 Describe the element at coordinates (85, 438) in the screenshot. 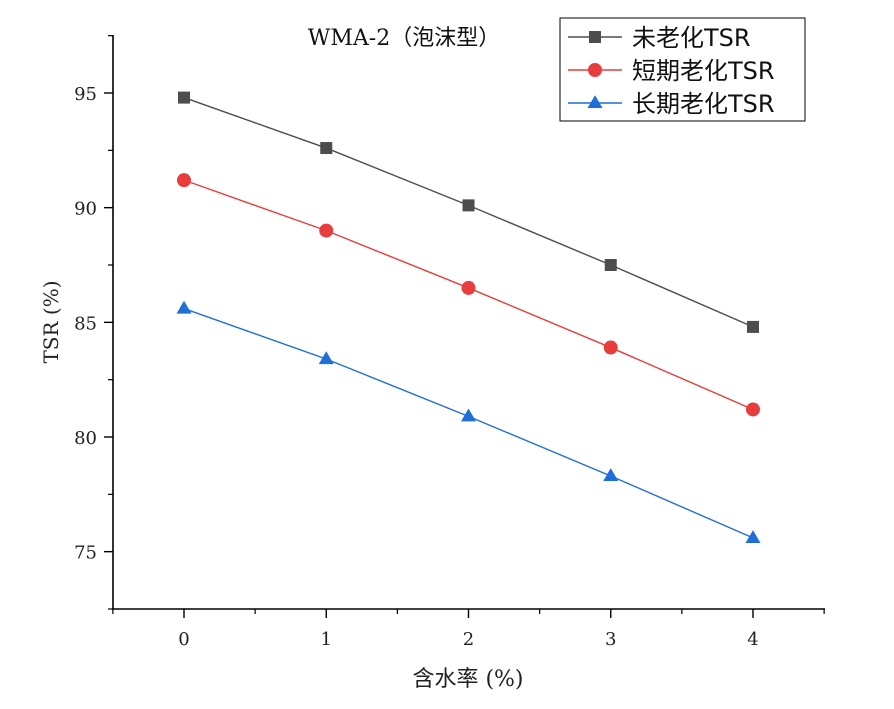

I see `y-tick-label: 80` at that location.